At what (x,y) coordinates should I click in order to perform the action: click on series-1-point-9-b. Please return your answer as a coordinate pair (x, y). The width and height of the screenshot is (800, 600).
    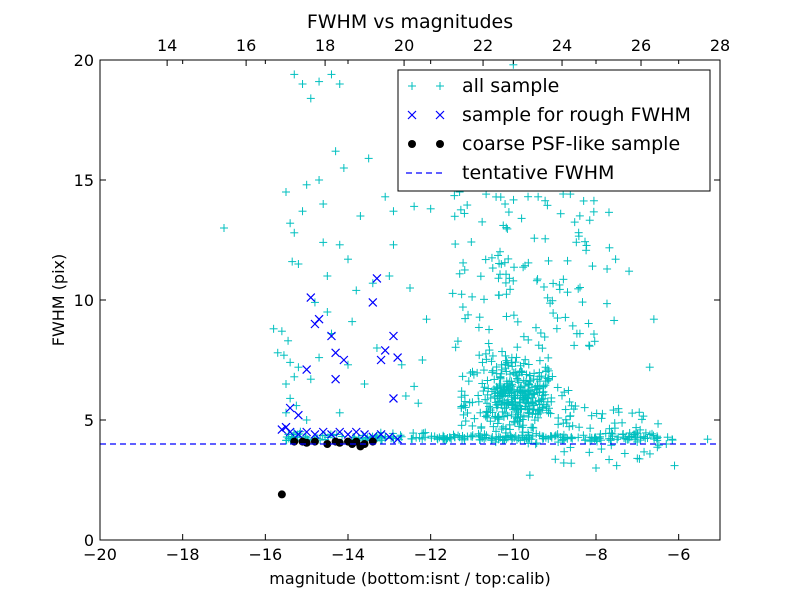
    Looking at the image, I should click on (336, 353).